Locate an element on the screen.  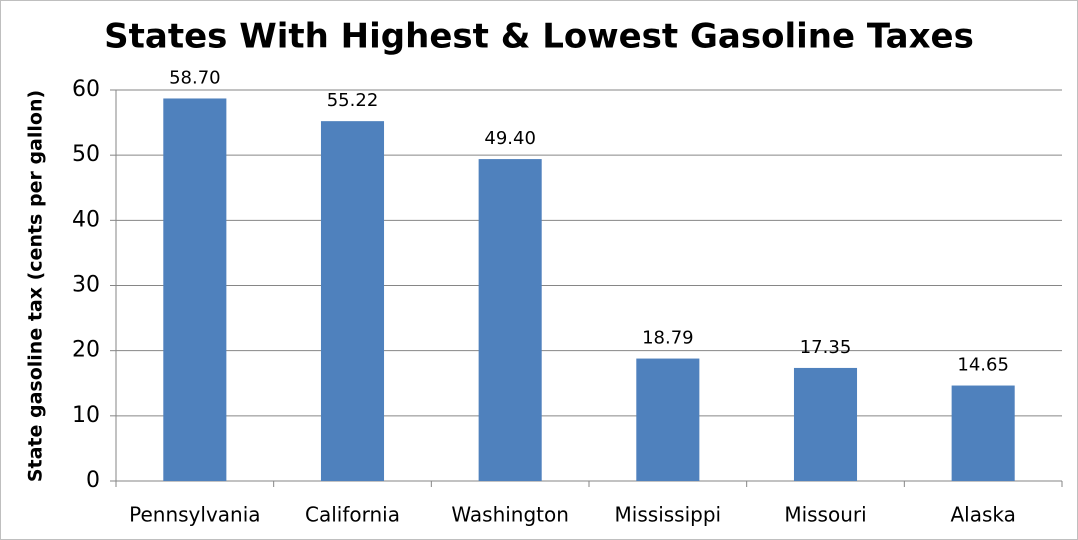
data-label: 14.65 is located at coordinates (983, 365).